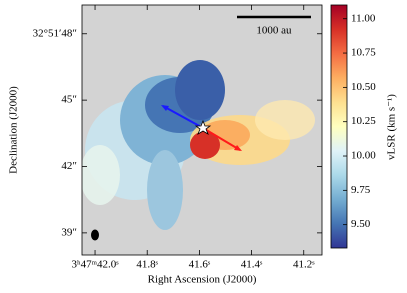 The width and height of the screenshot is (407, 293). Describe the element at coordinates (363, 18) in the screenshot. I see `colorbar-tick-label: 11.00` at that location.